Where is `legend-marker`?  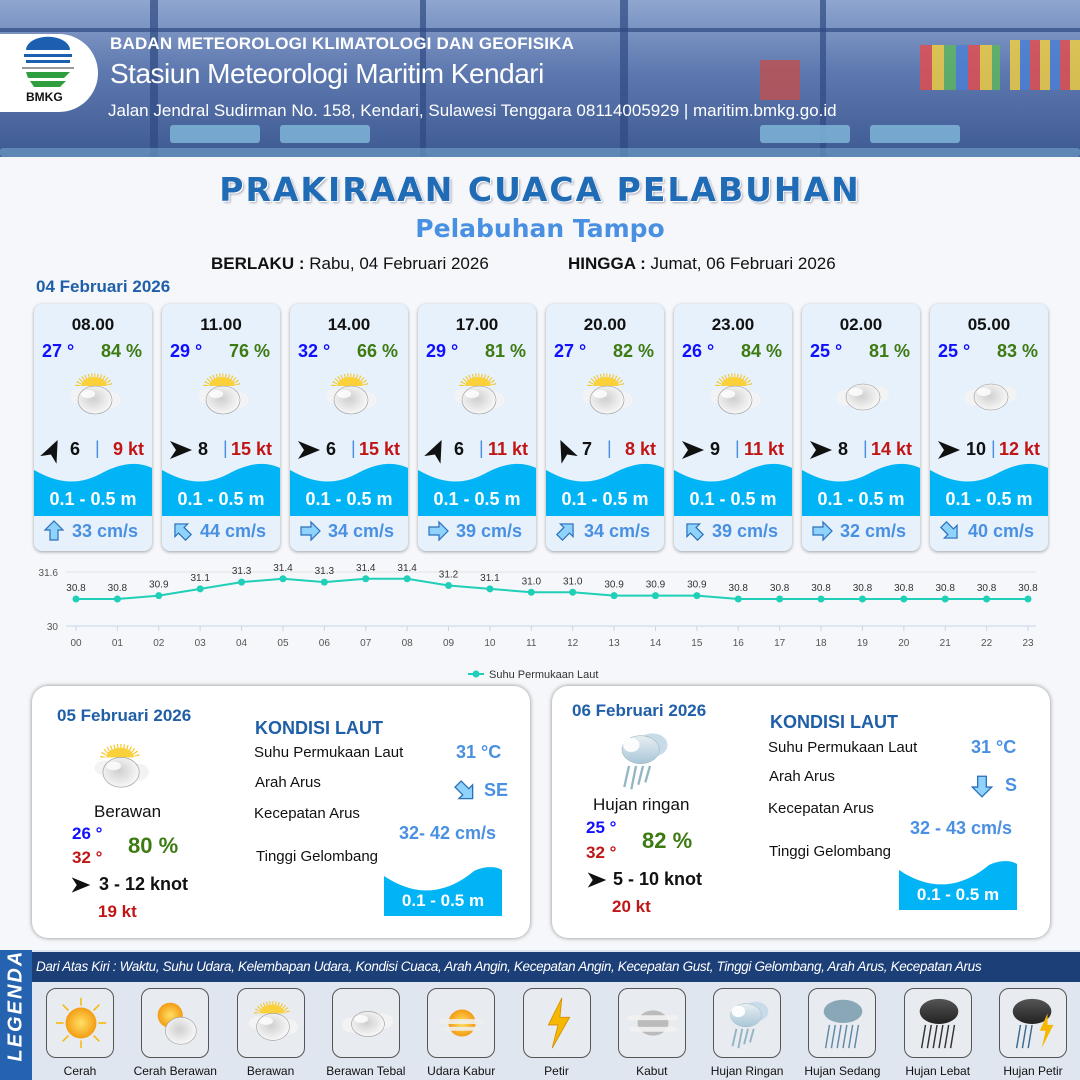 legend-marker is located at coordinates (476, 674).